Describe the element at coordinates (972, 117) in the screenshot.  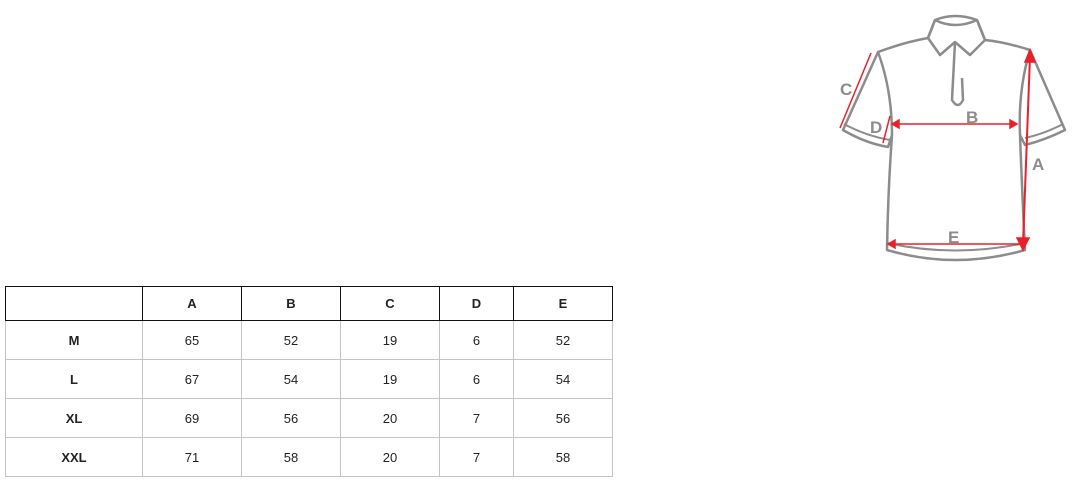
I see `label-b: B` at that location.